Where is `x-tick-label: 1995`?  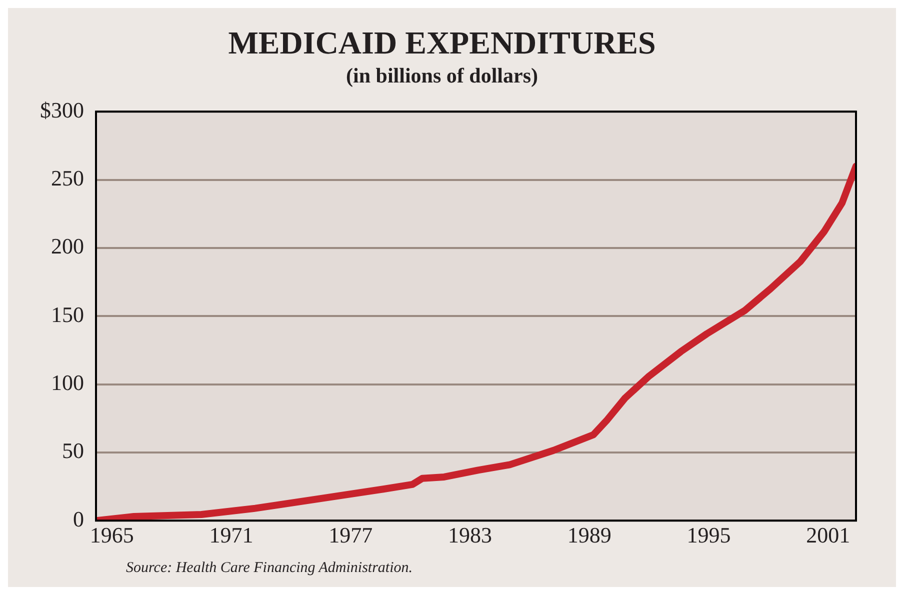
x-tick-label: 1995 is located at coordinates (708, 535).